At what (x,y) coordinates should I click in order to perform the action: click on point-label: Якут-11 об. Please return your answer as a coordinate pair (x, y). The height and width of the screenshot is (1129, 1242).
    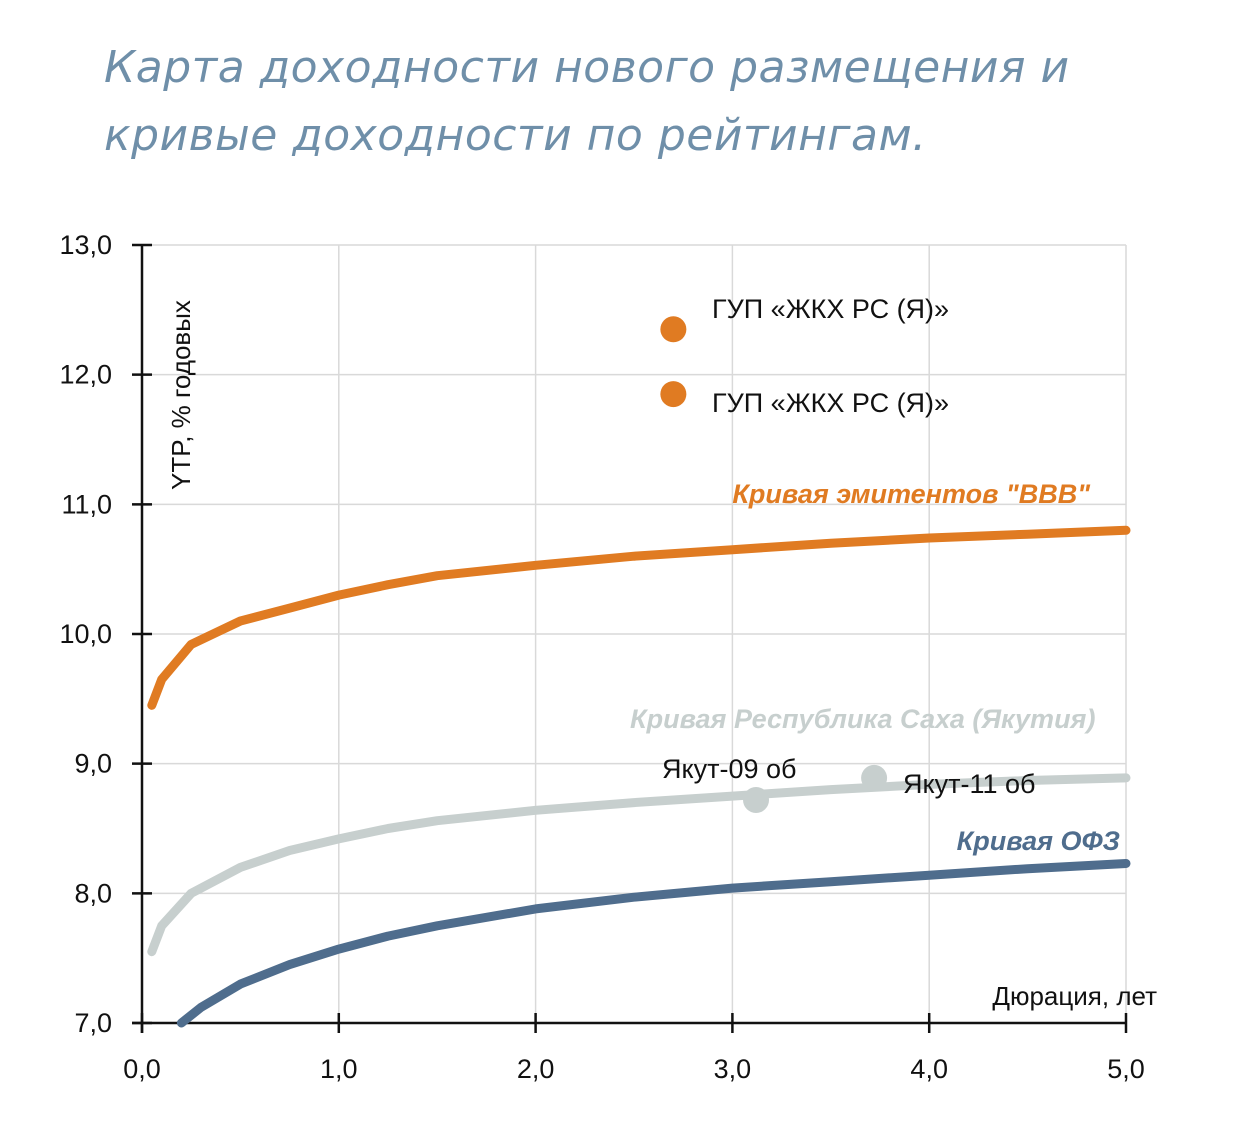
    Looking at the image, I should click on (969, 784).